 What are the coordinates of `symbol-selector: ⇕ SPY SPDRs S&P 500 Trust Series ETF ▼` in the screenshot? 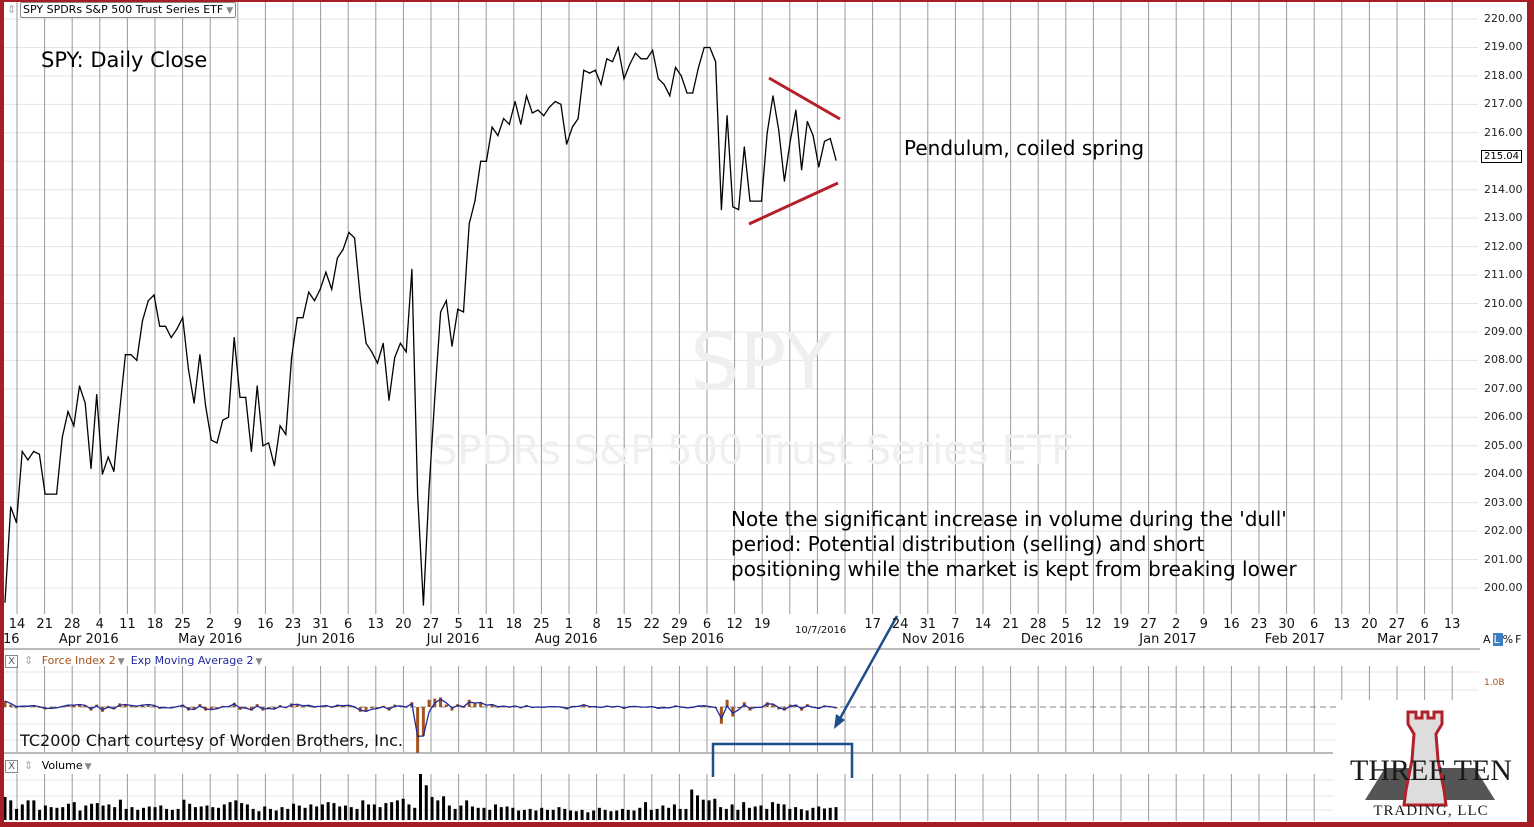 It's located at (122, 10).